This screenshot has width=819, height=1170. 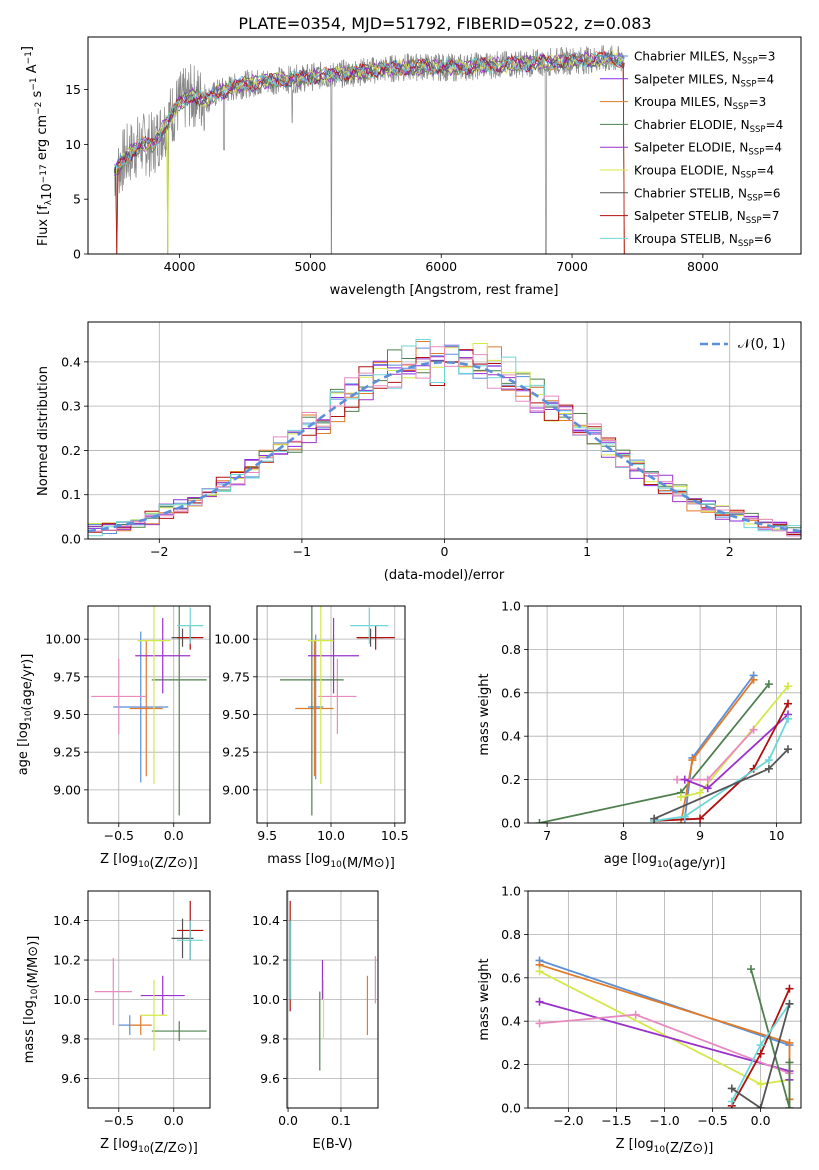 What do you see at coordinates (67, 999) in the screenshot?
I see `y-tick-label: 10.0` at bounding box center [67, 999].